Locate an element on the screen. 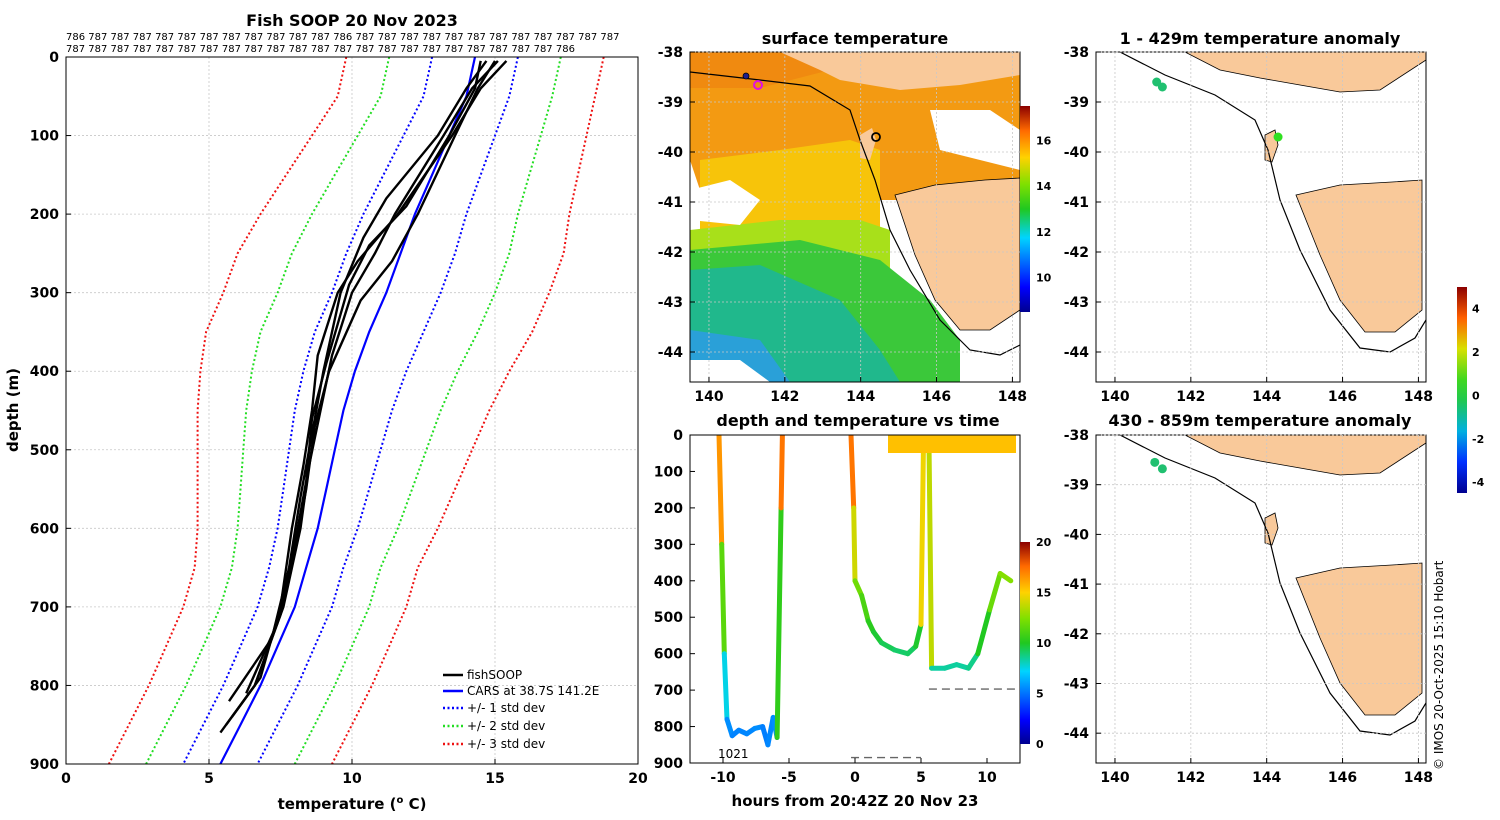  anomaly-colorbar-tick-label: 2 is located at coordinates (1476, 352).